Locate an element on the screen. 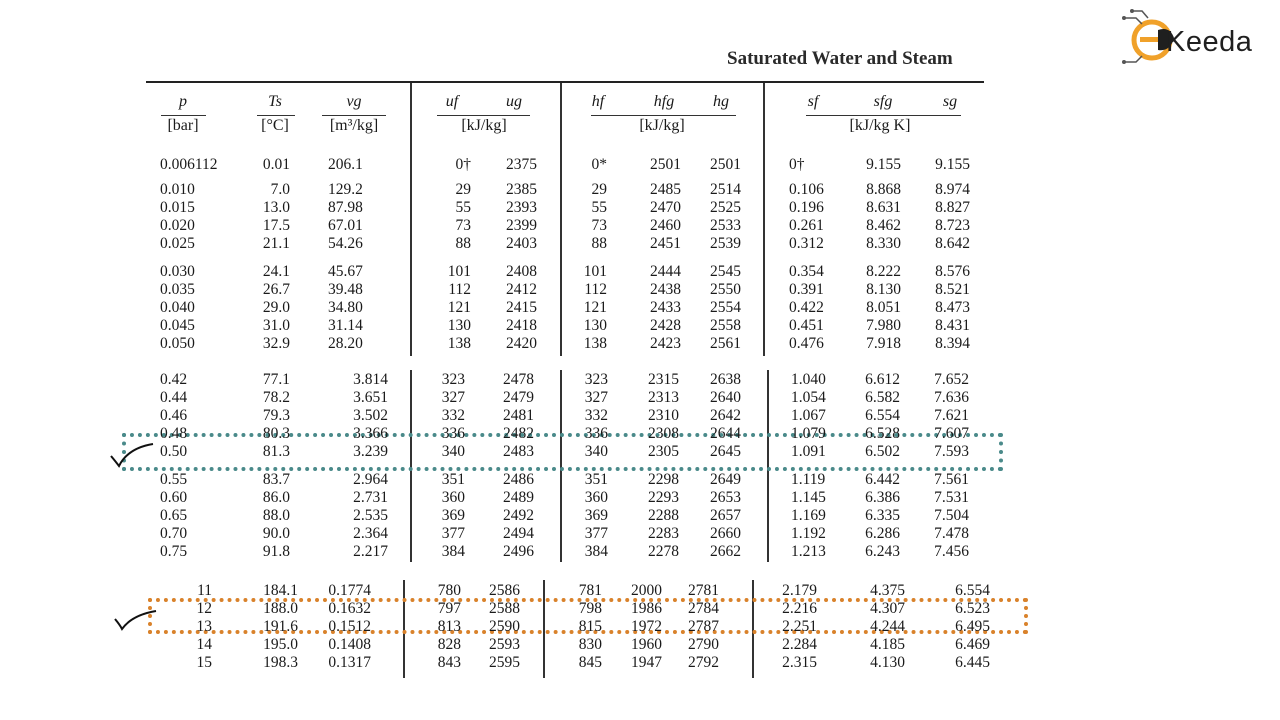 This screenshot has height=720, width=1280. table-cell: 2479 is located at coordinates (518, 397).